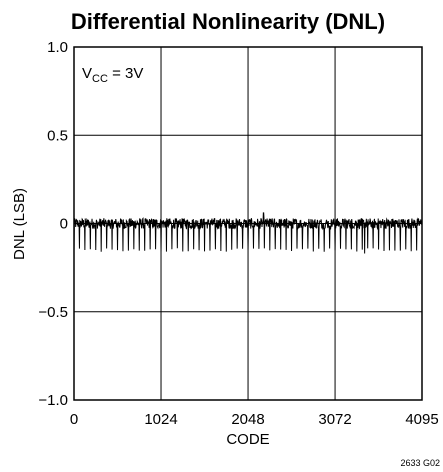 This screenshot has height=472, width=443. What do you see at coordinates (19, 224) in the screenshot?
I see `y-axis-label: DNL (LSB)` at bounding box center [19, 224].